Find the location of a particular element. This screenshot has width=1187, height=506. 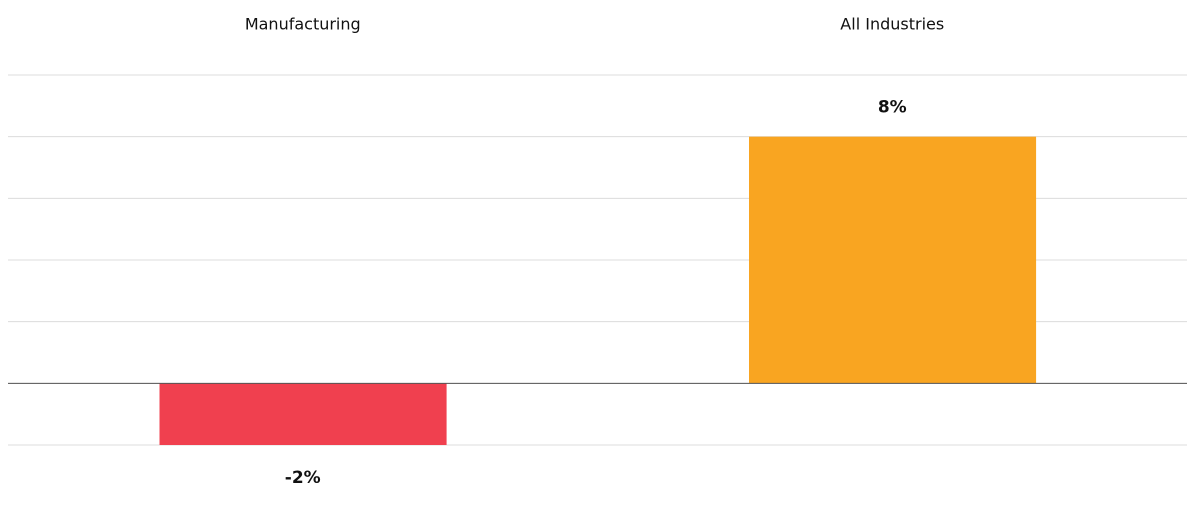

category-label: Manufacturing is located at coordinates (303, 24).